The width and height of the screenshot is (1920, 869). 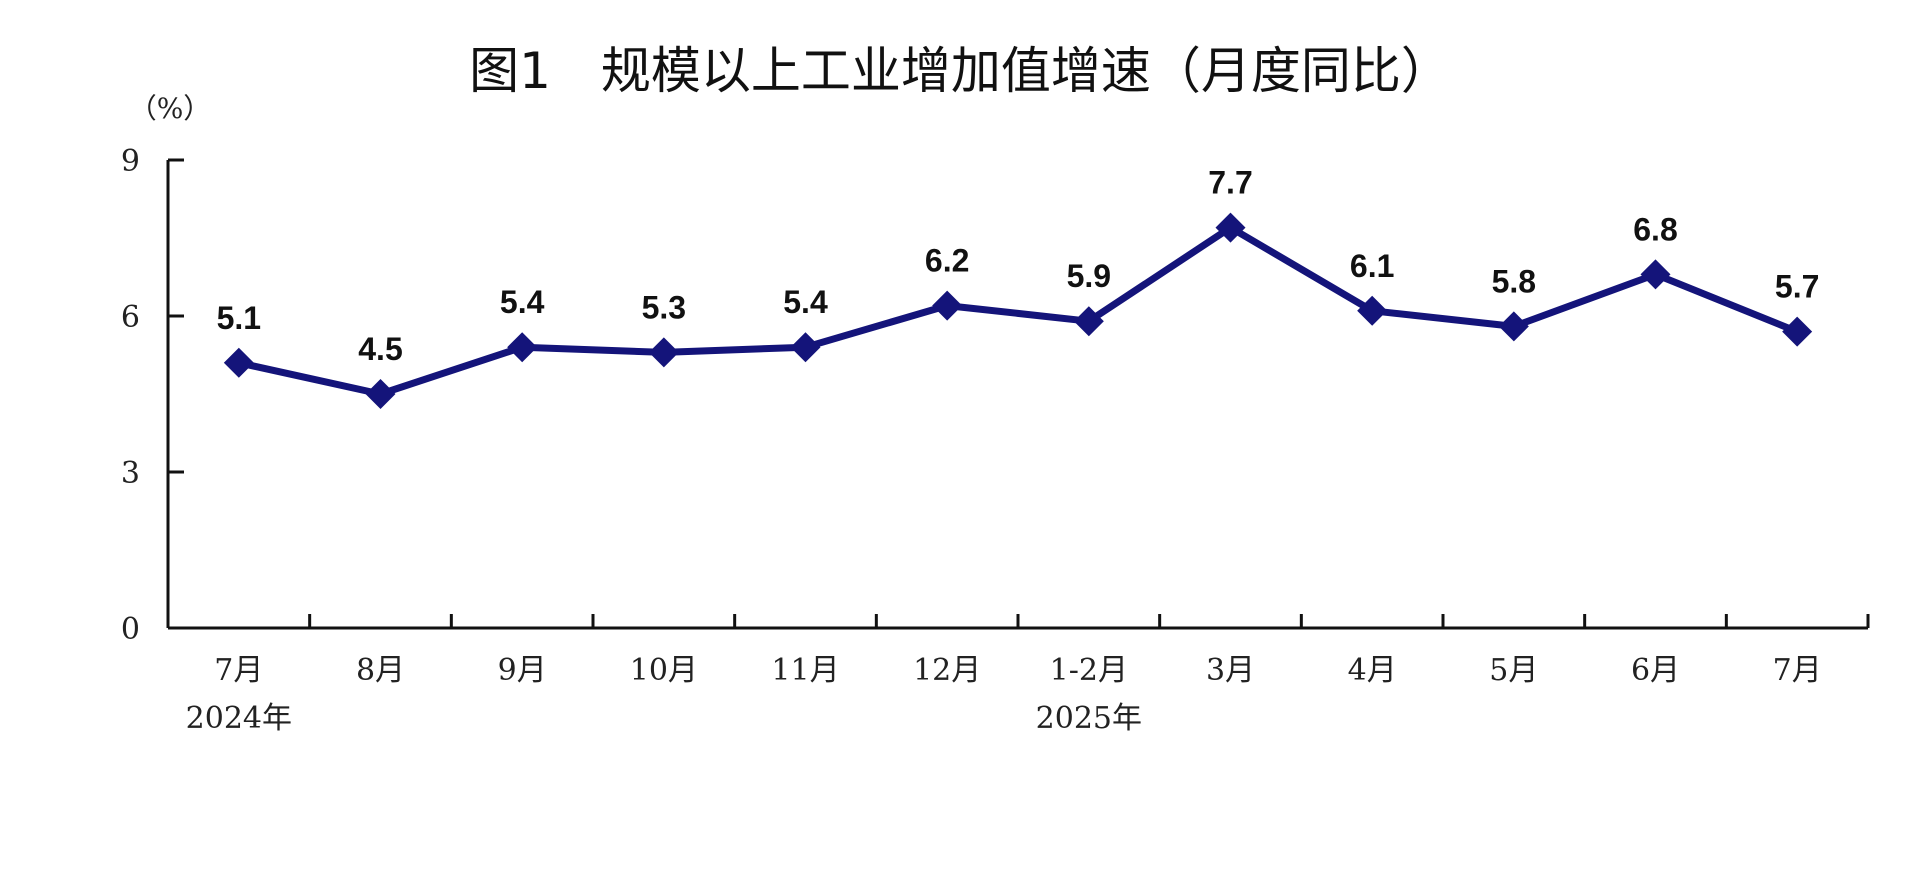 I want to click on data-label: 5.9, so click(x=1089, y=276).